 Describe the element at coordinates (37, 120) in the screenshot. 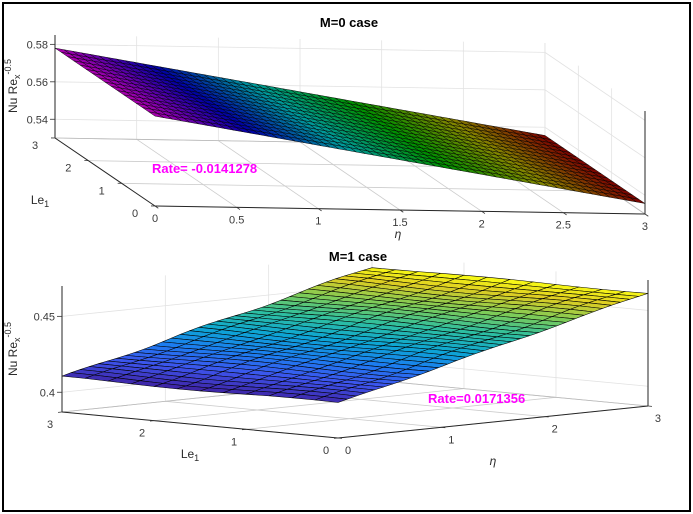

I see `z-tick-label: 0.54` at that location.